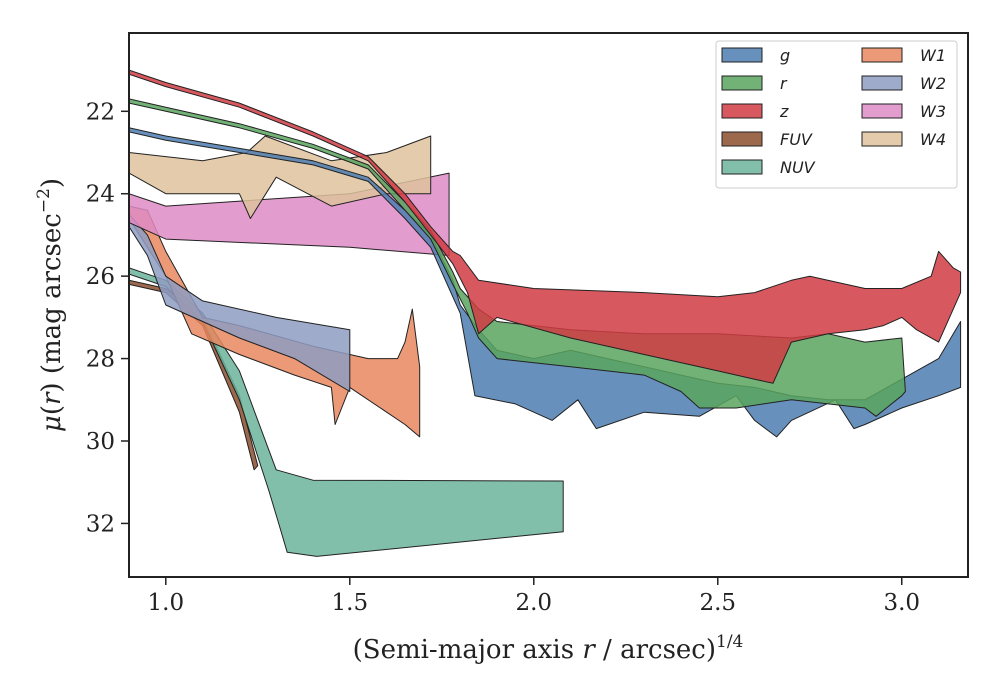  I want to click on y-axis-label: μ(r) (mag arcsec−2), so click(50, 305).